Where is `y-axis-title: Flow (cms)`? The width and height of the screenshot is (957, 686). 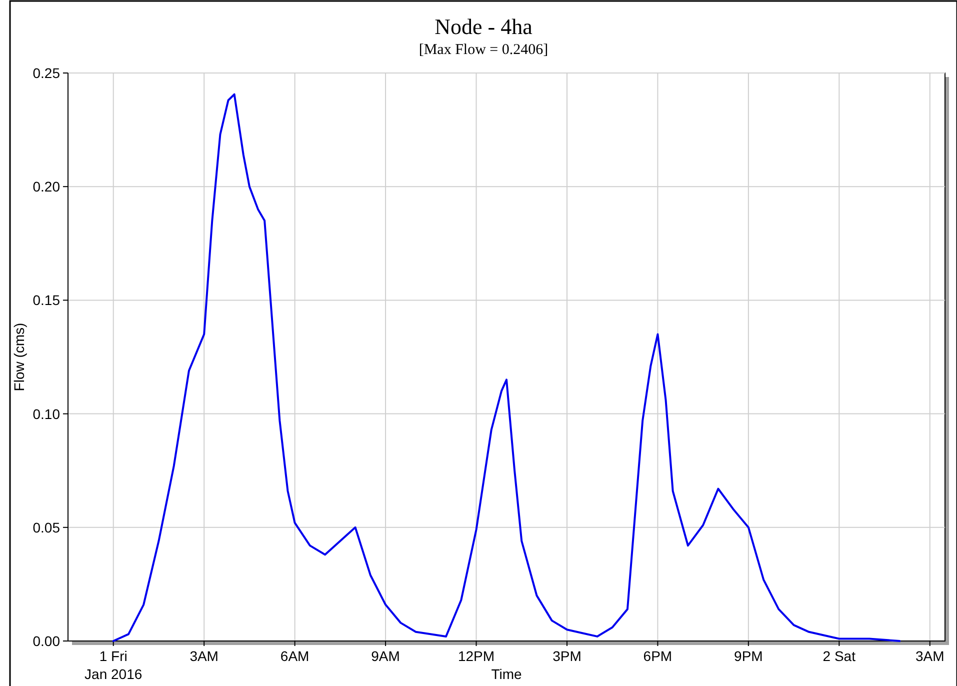
y-axis-title: Flow (cms) is located at coordinates (19, 357).